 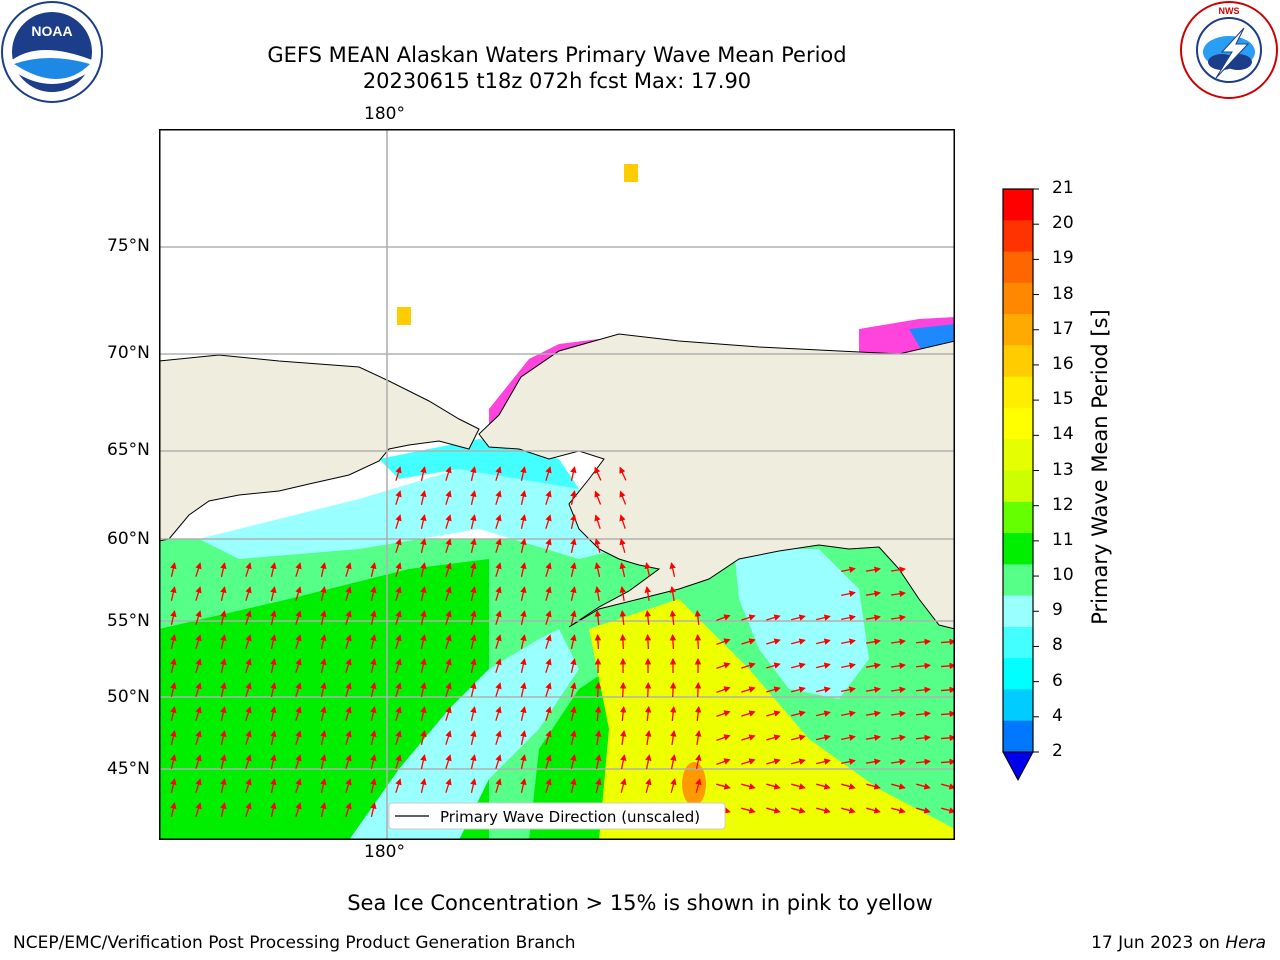 I want to click on colorbar-tick-label: 14, so click(x=1063, y=434).